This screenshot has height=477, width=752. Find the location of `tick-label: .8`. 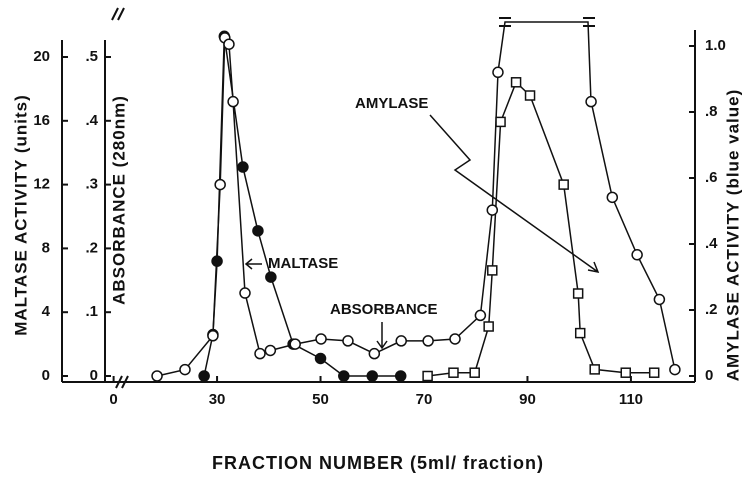

tick-label: .8 is located at coordinates (711, 111).